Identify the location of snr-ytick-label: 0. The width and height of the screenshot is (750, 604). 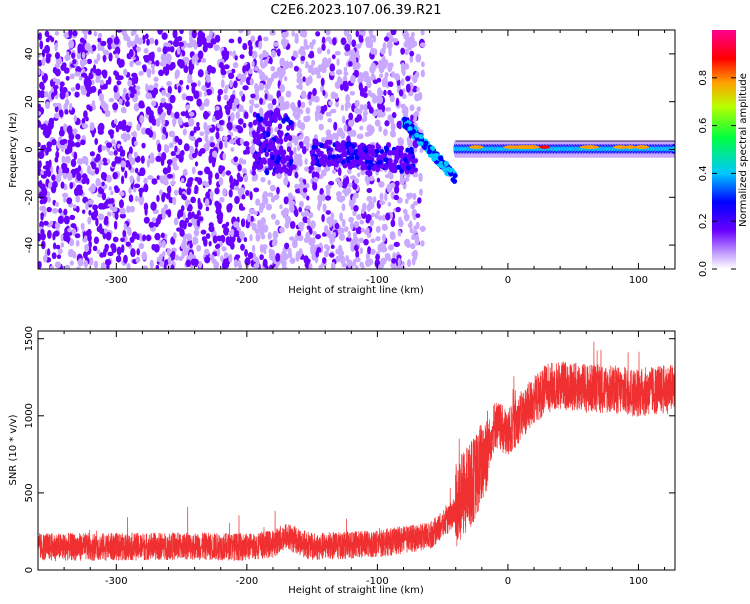
(29, 570).